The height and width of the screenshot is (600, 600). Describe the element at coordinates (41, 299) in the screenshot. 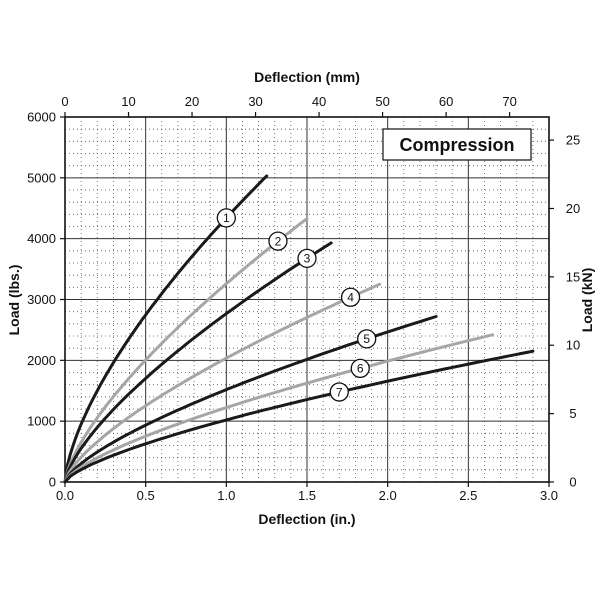

I see `y-tick-label: 3000` at that location.